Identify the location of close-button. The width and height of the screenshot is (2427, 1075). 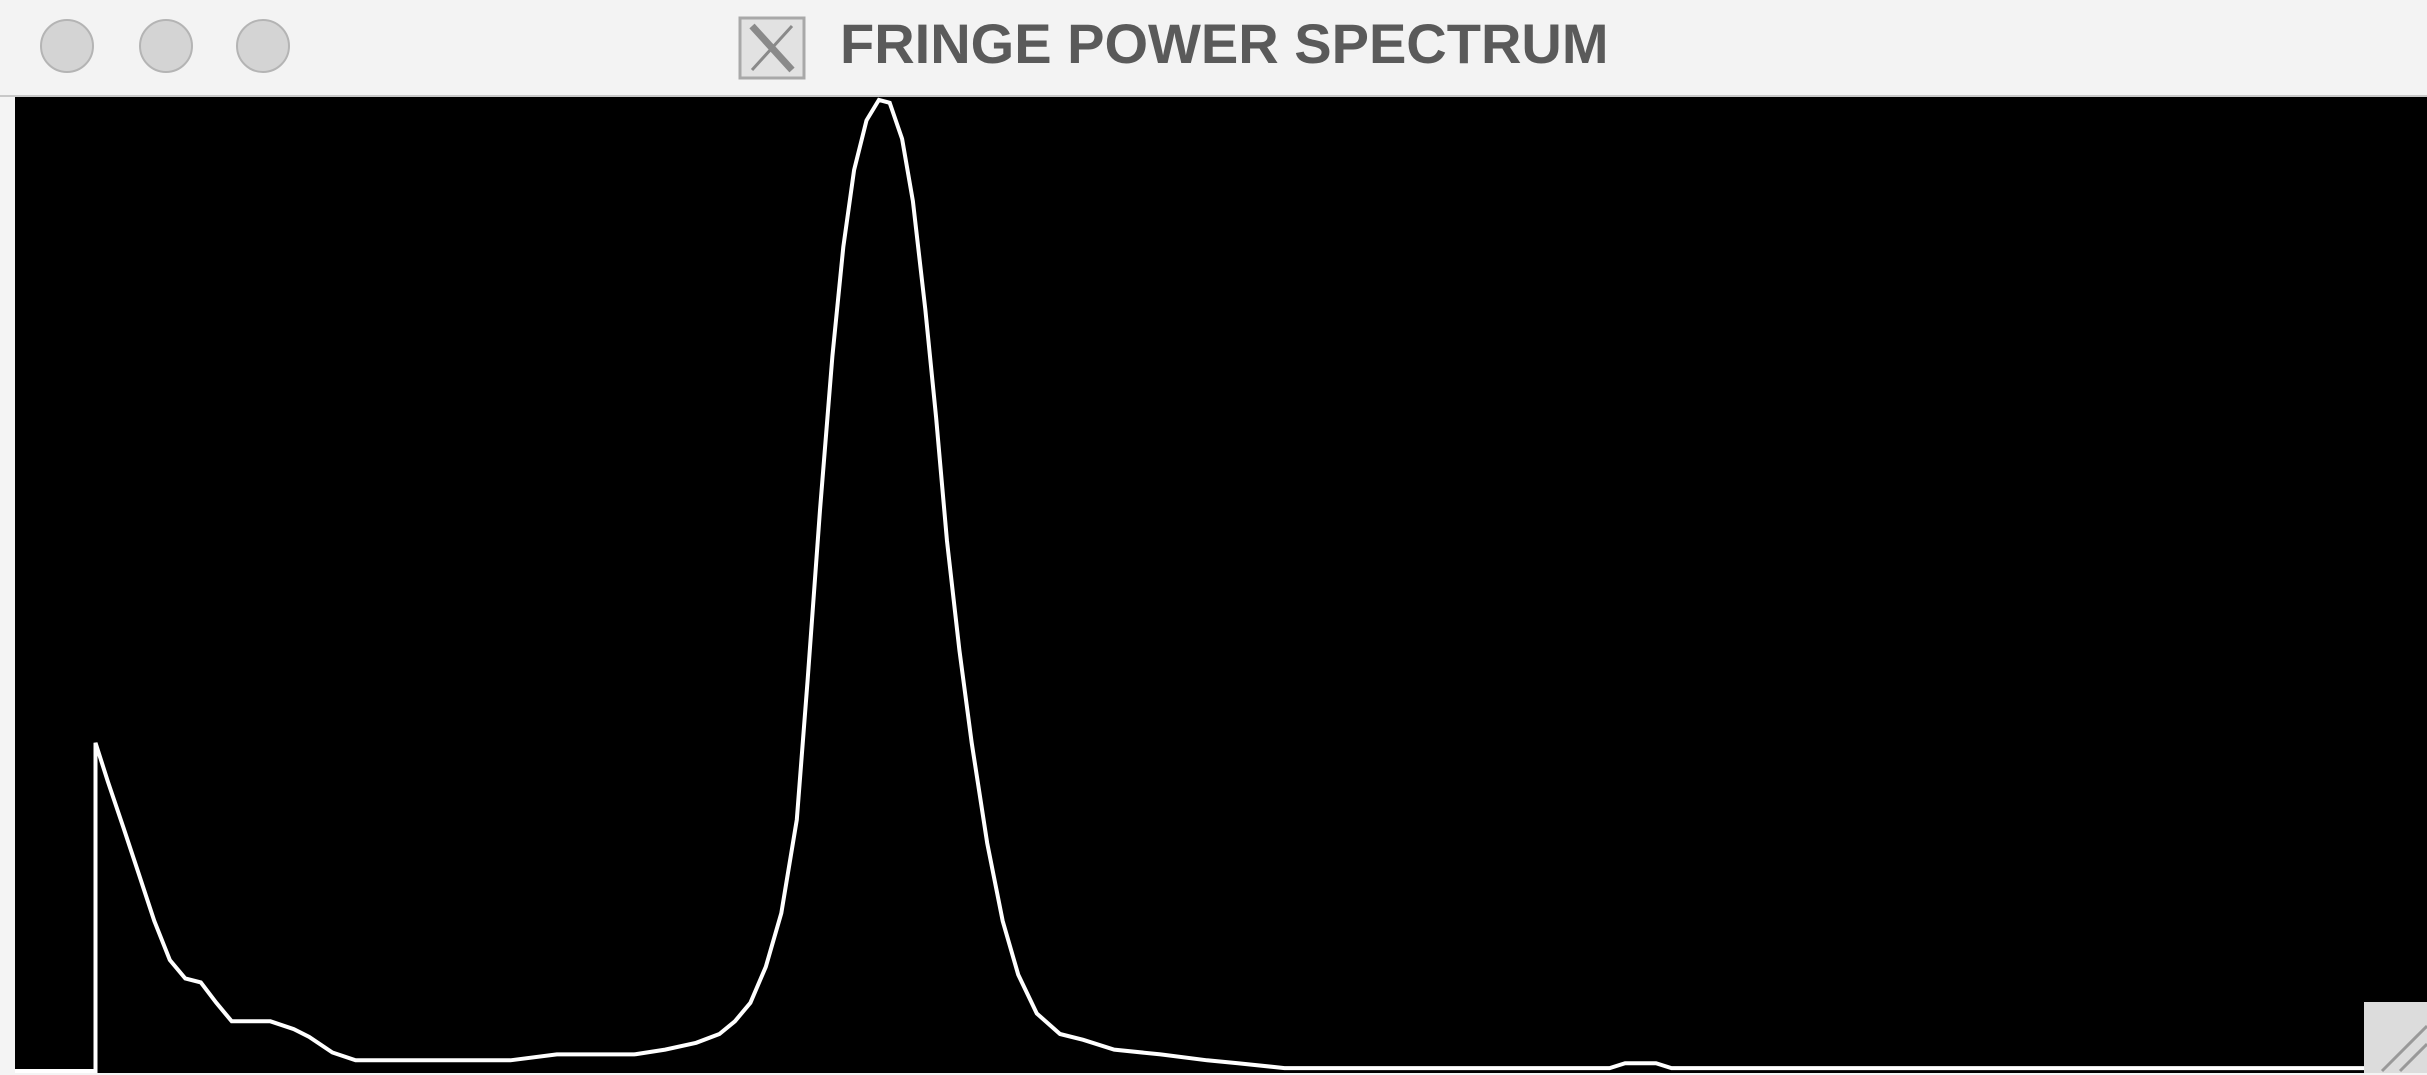
(67, 46).